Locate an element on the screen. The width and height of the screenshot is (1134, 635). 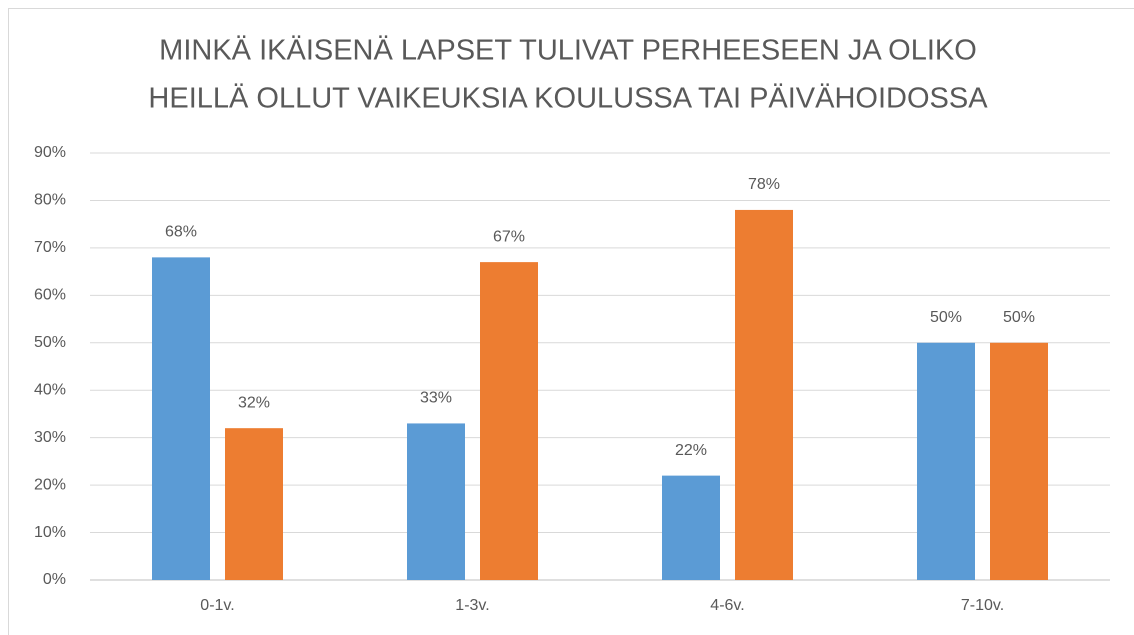
y-tick-label: 90% is located at coordinates (50, 152).